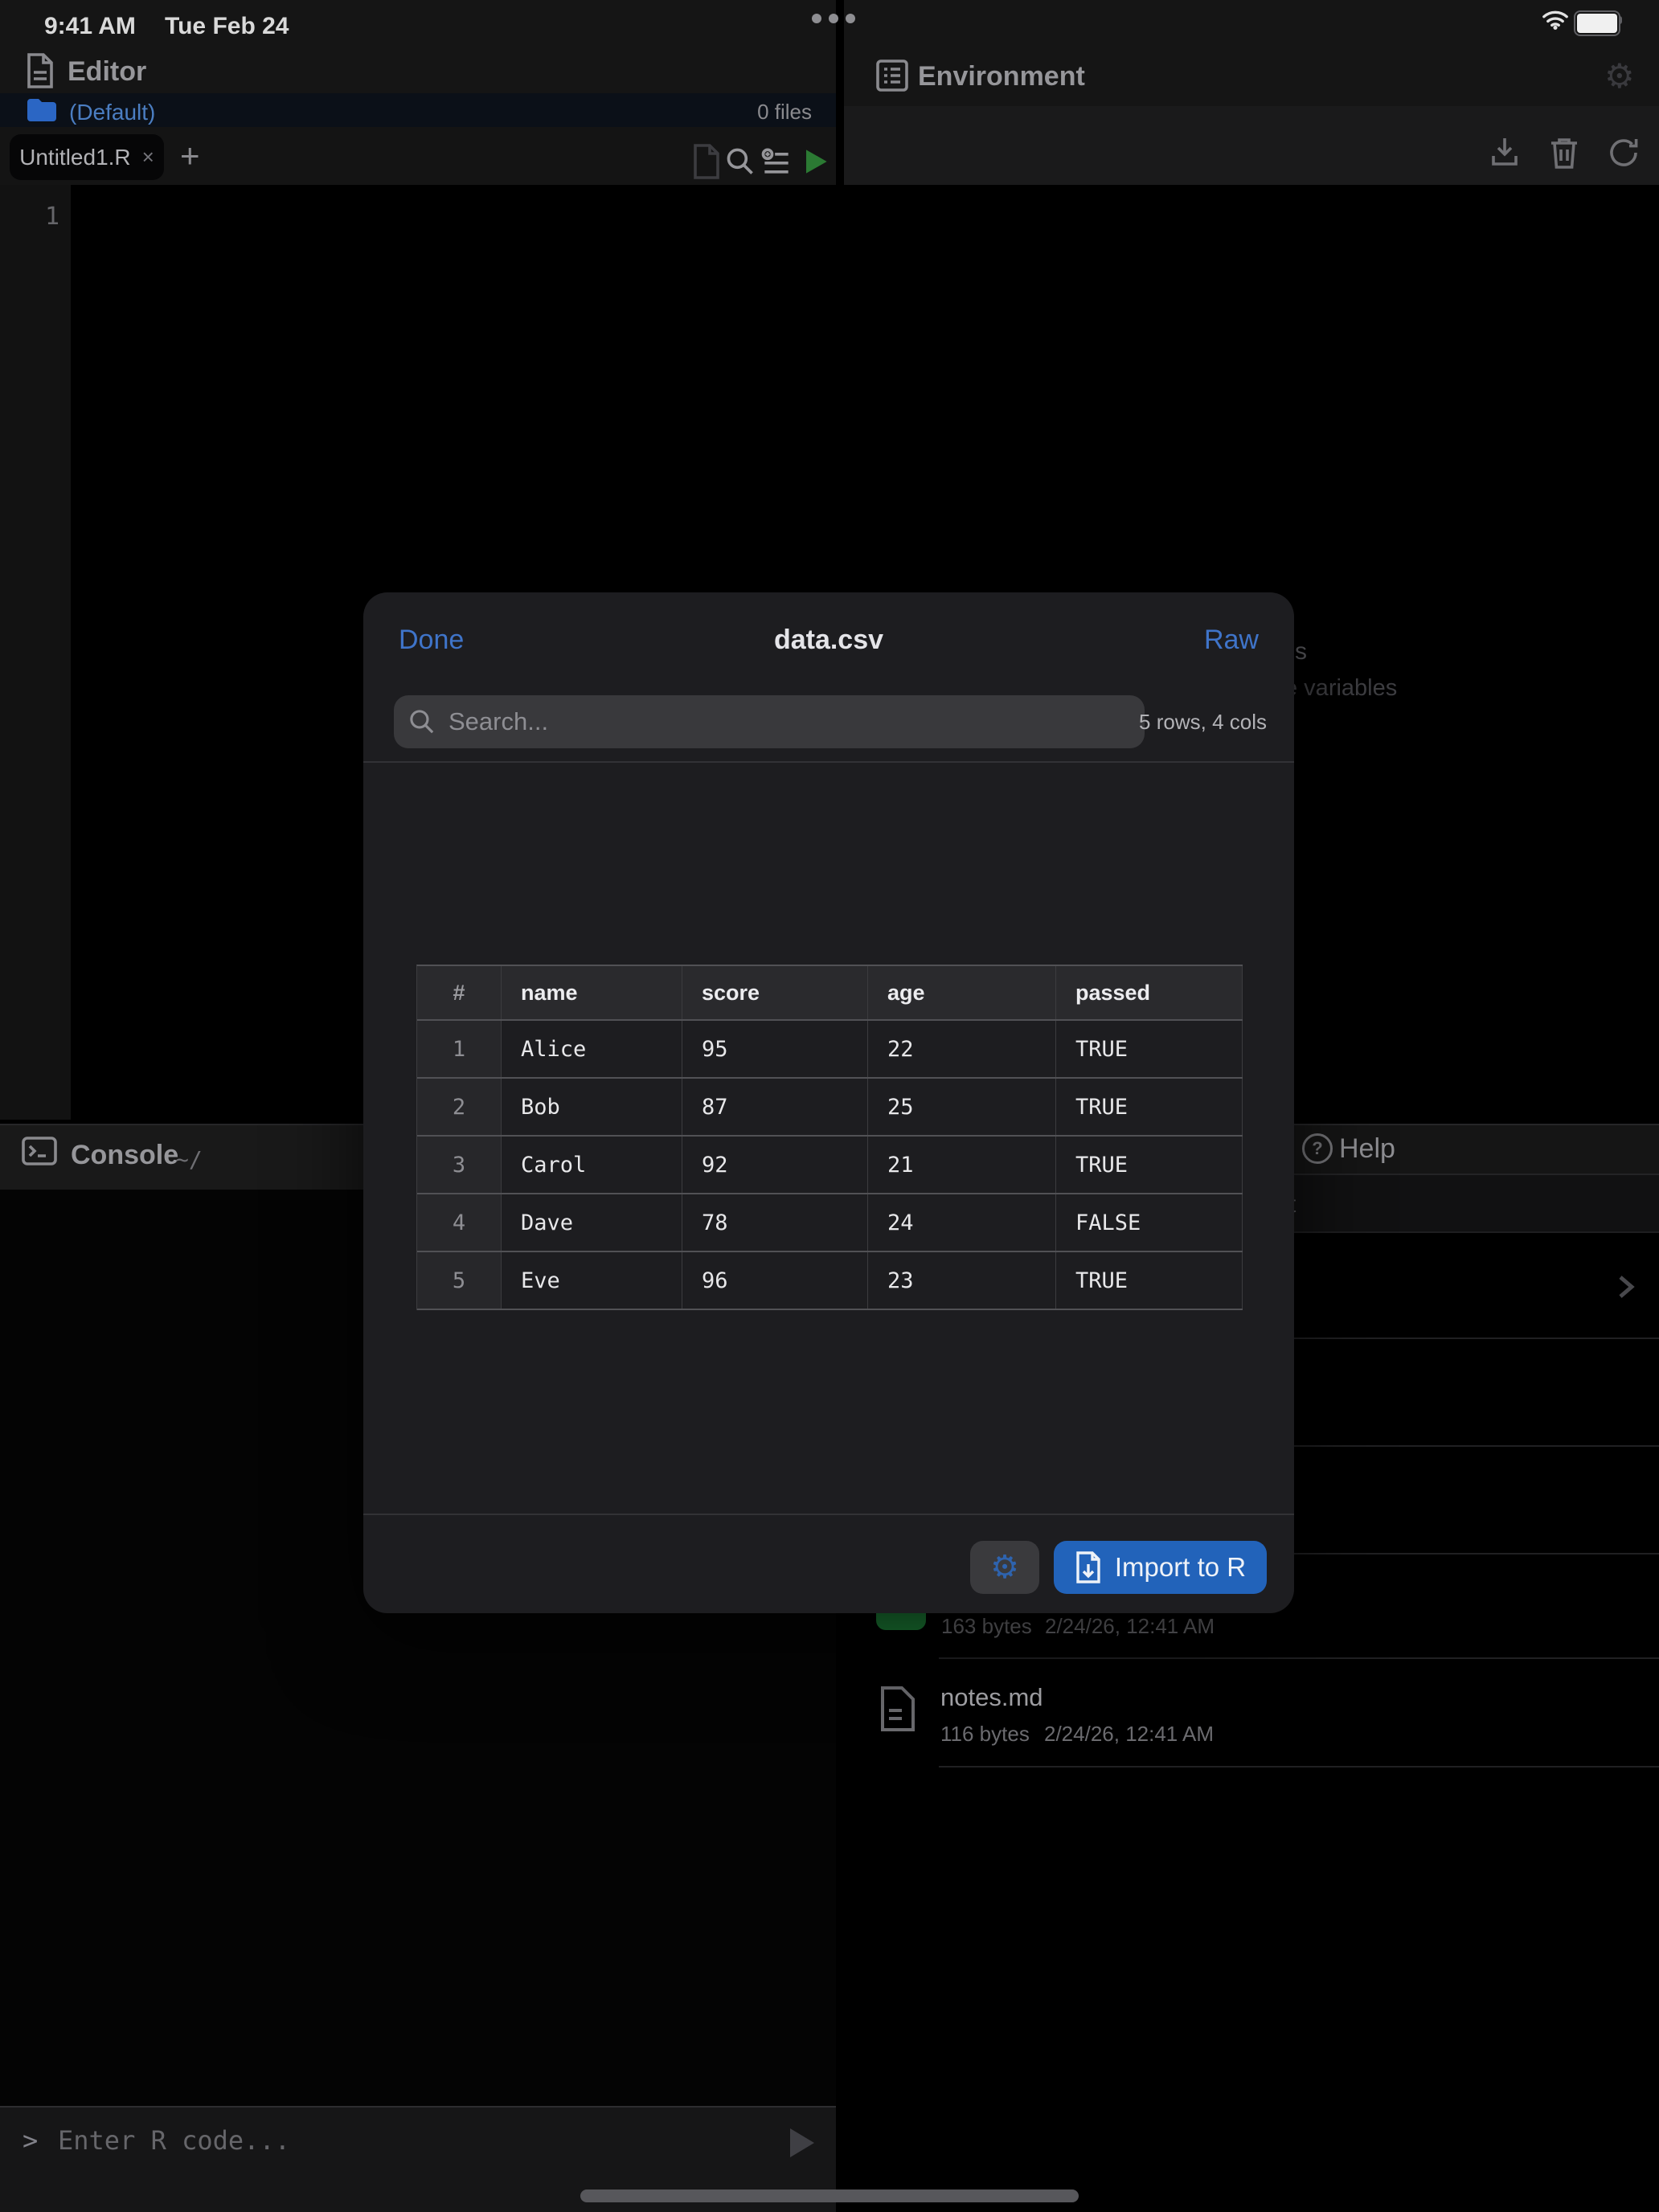  I want to click on search-field, so click(769, 721).